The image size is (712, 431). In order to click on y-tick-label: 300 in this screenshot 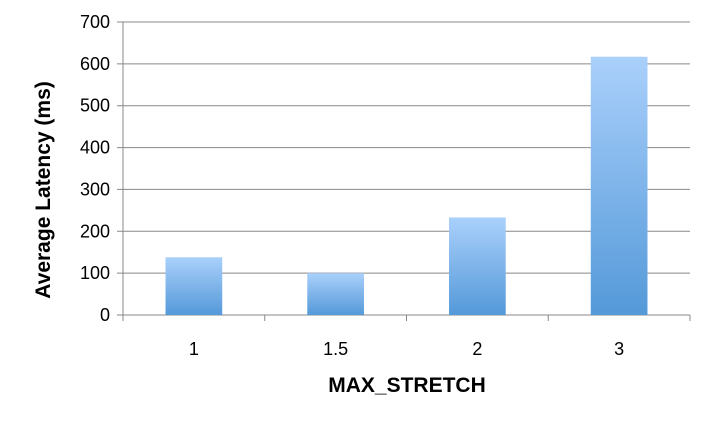, I will do `click(95, 189)`.